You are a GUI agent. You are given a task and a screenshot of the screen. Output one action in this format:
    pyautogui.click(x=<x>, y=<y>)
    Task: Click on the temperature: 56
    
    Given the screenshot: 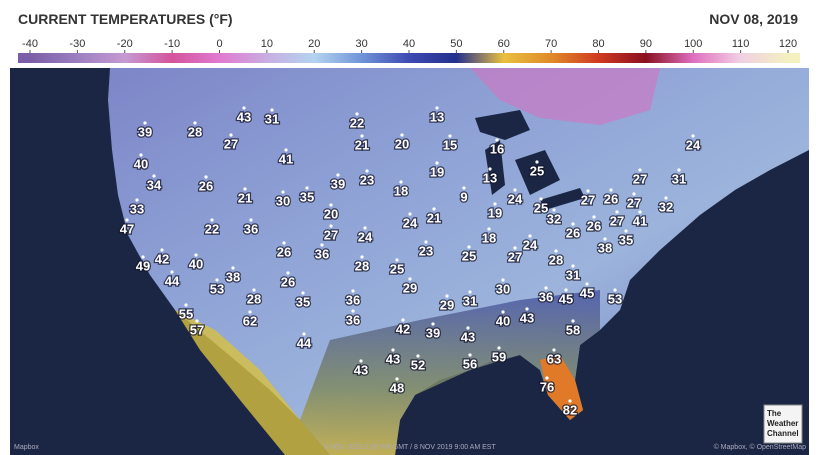 What is the action you would take?
    pyautogui.click(x=470, y=363)
    